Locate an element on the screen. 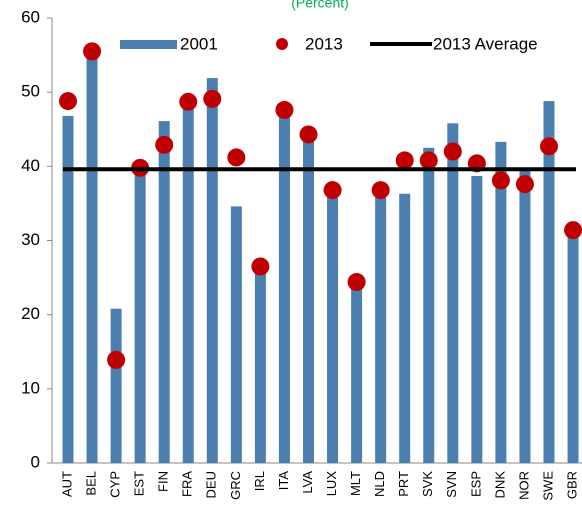 This screenshot has width=582, height=508. x-tick-label: DEU is located at coordinates (211, 484).